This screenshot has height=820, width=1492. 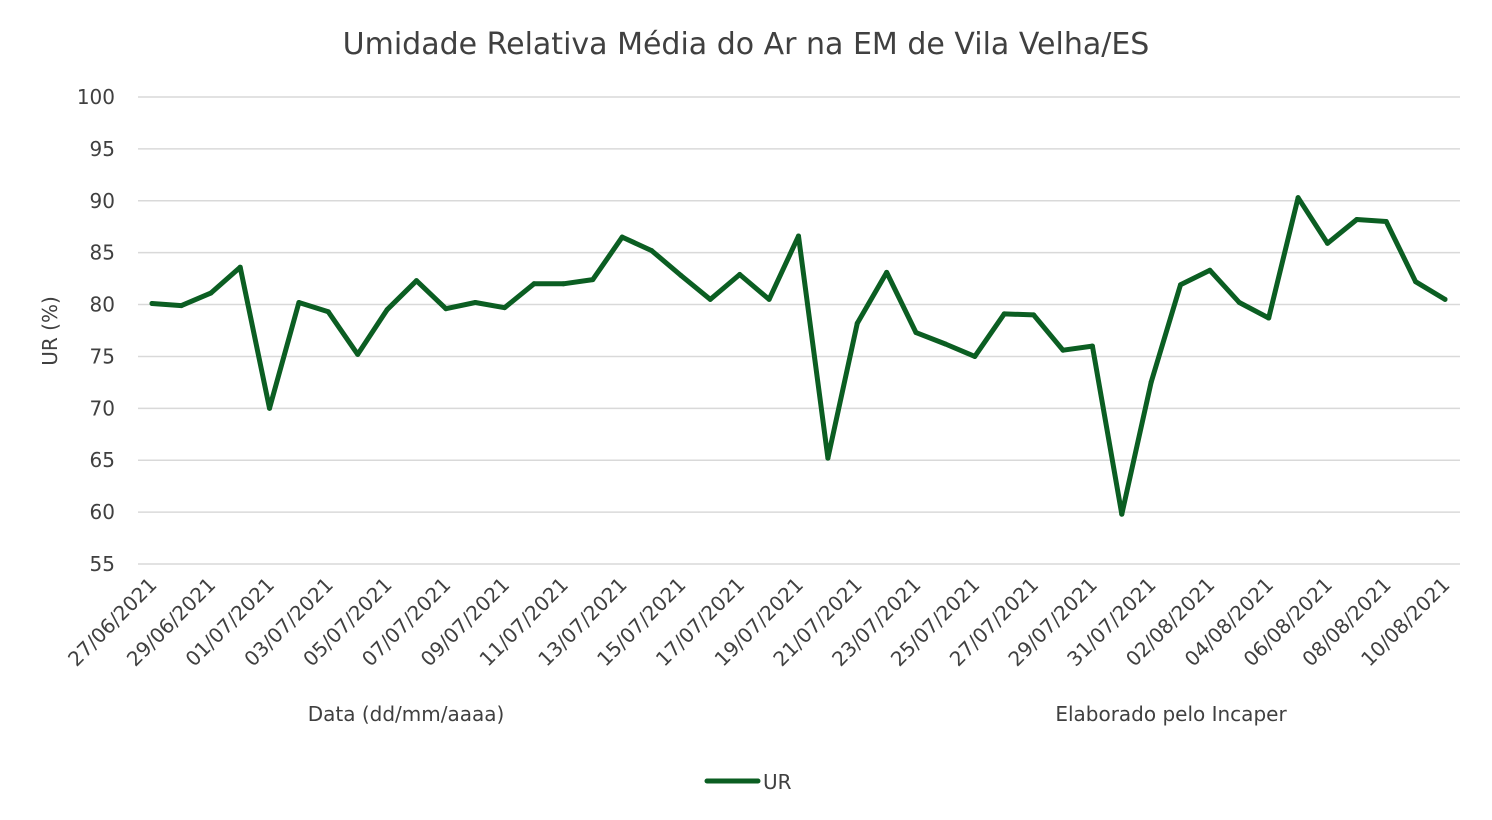 What do you see at coordinates (748, 782) in the screenshot?
I see `legend: UR` at bounding box center [748, 782].